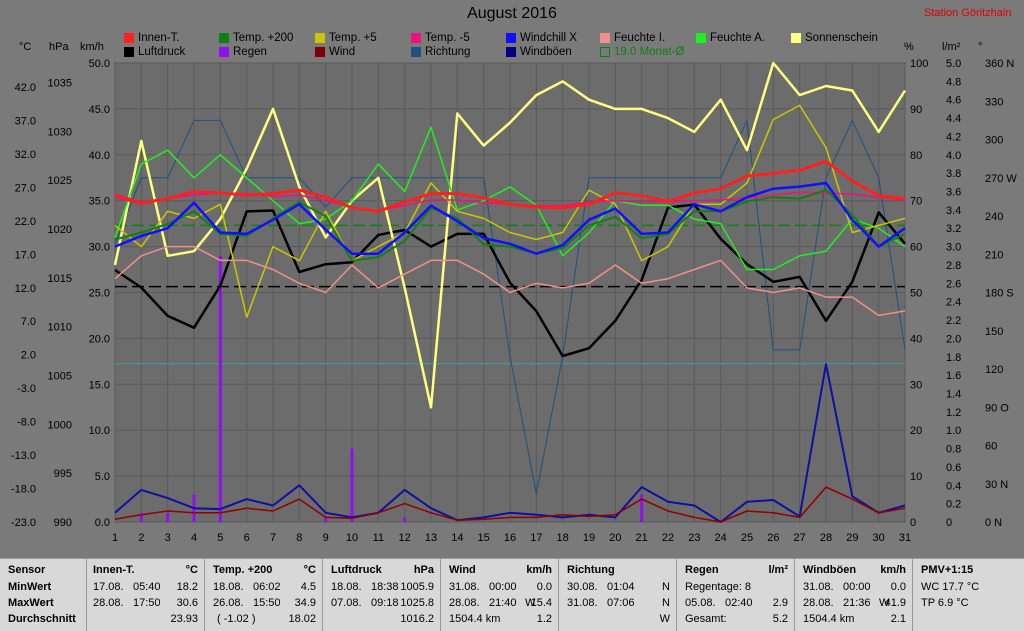  What do you see at coordinates (884, 603) in the screenshot?
I see `stats-direction: W` at bounding box center [884, 603].